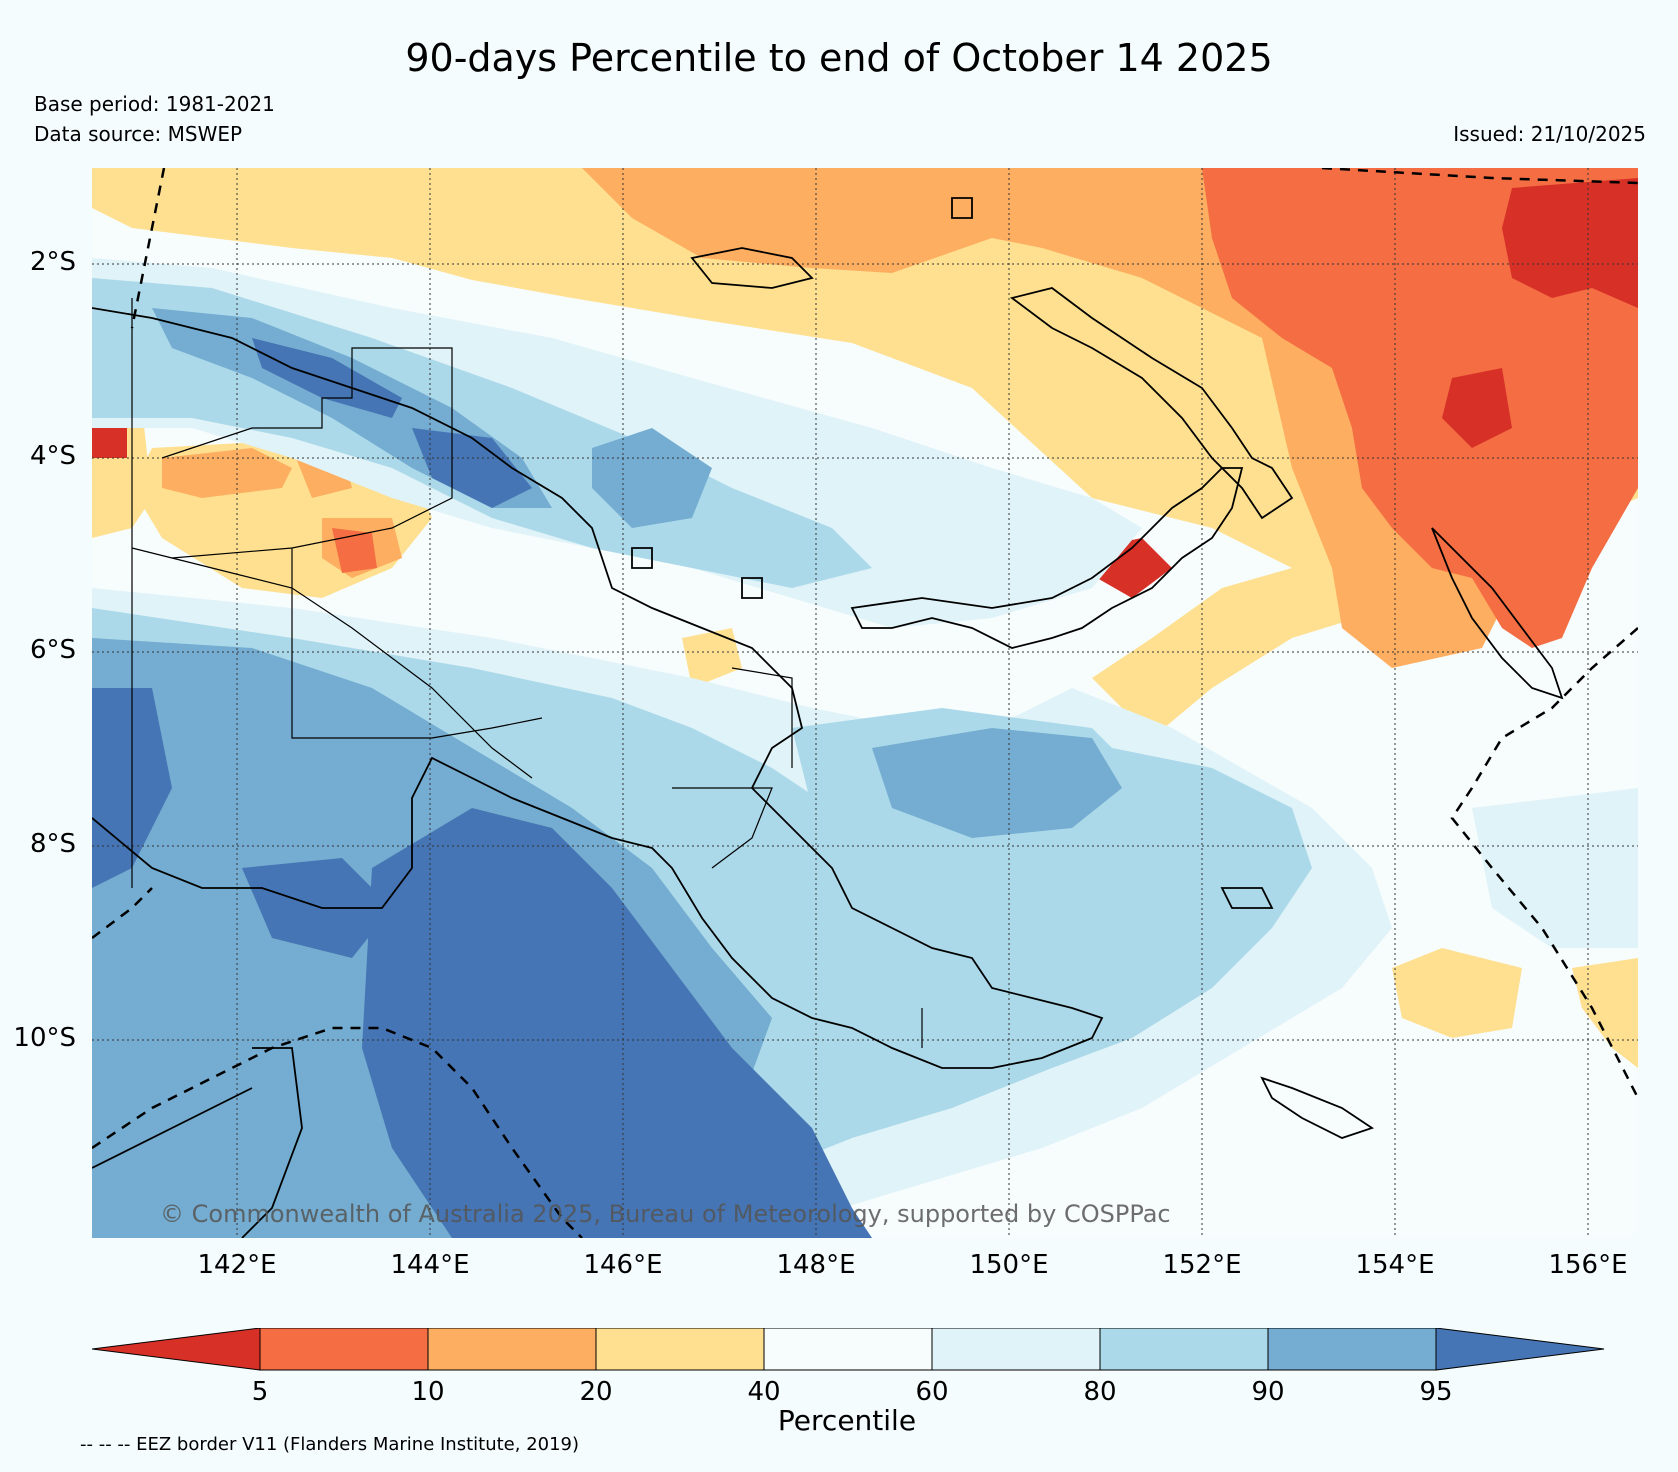 Image resolution: width=1678 pixels, height=1472 pixels. Describe the element at coordinates (1009, 1265) in the screenshot. I see `lon-label-150e: 150°E` at that location.